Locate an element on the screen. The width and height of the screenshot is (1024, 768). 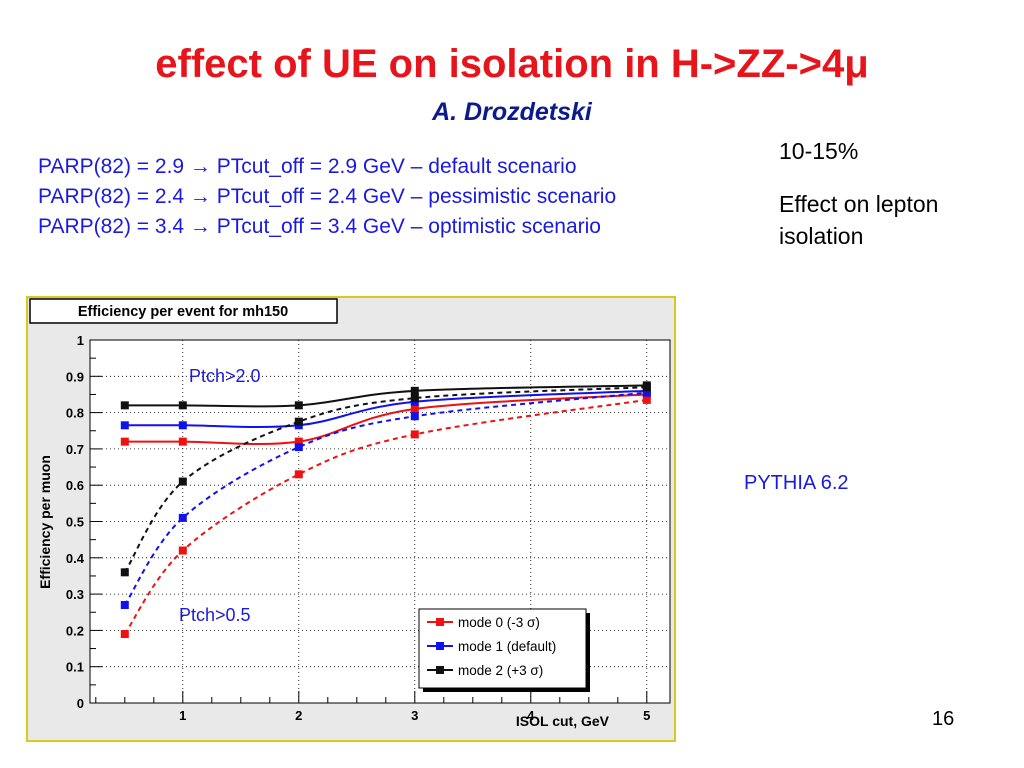
legend-shadow-right is located at coordinates (588, 652).